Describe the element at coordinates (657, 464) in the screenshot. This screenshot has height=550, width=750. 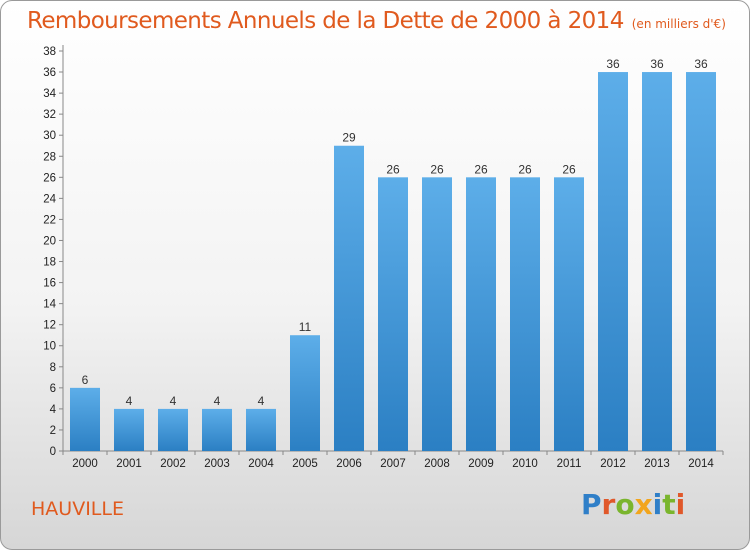
I see `x-tick-label: 2013` at that location.